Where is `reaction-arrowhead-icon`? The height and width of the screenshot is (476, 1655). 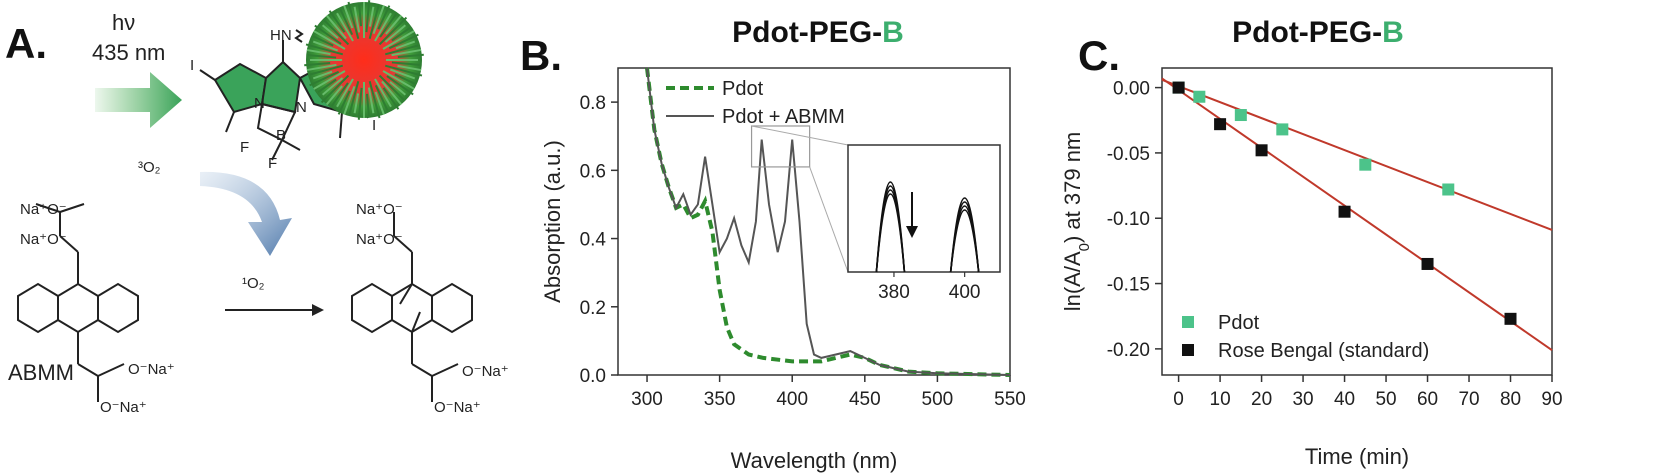 reaction-arrowhead-icon is located at coordinates (318, 310).